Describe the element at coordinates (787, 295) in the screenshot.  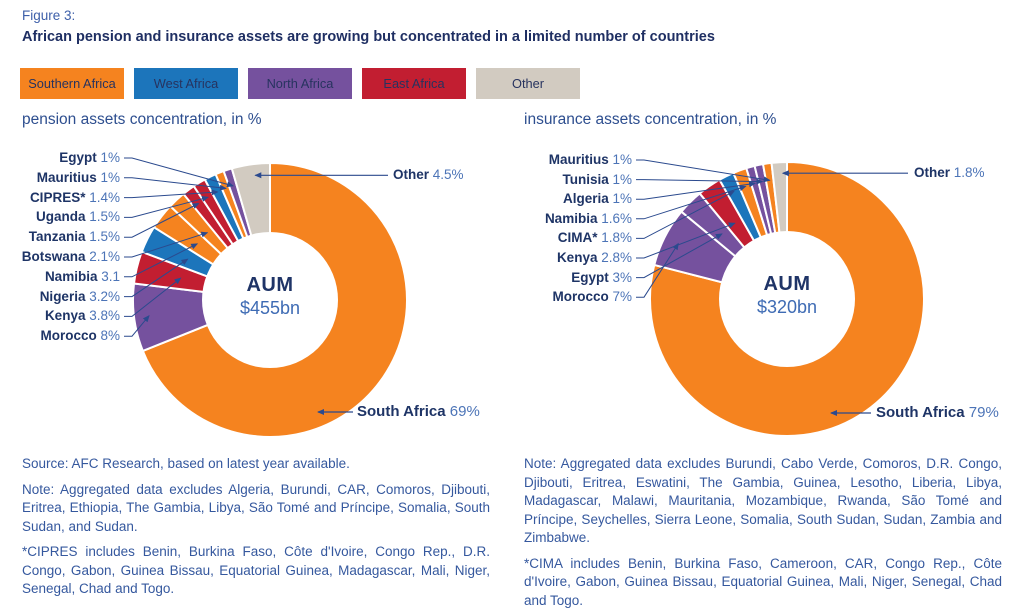
I see `aum-center-label-insurance: AUM $320bn` at that location.